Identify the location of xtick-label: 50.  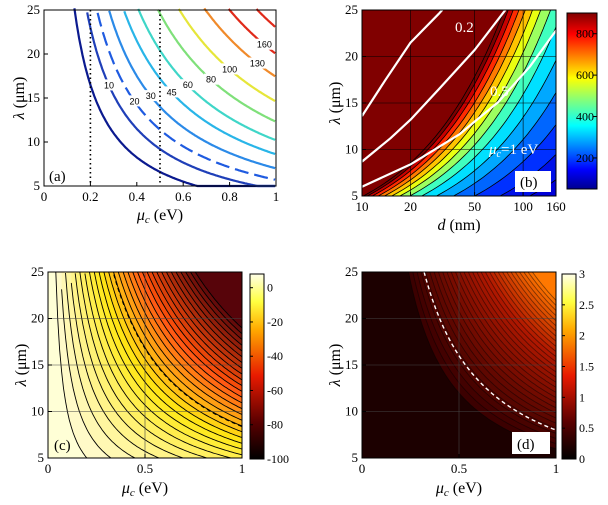
(474, 206).